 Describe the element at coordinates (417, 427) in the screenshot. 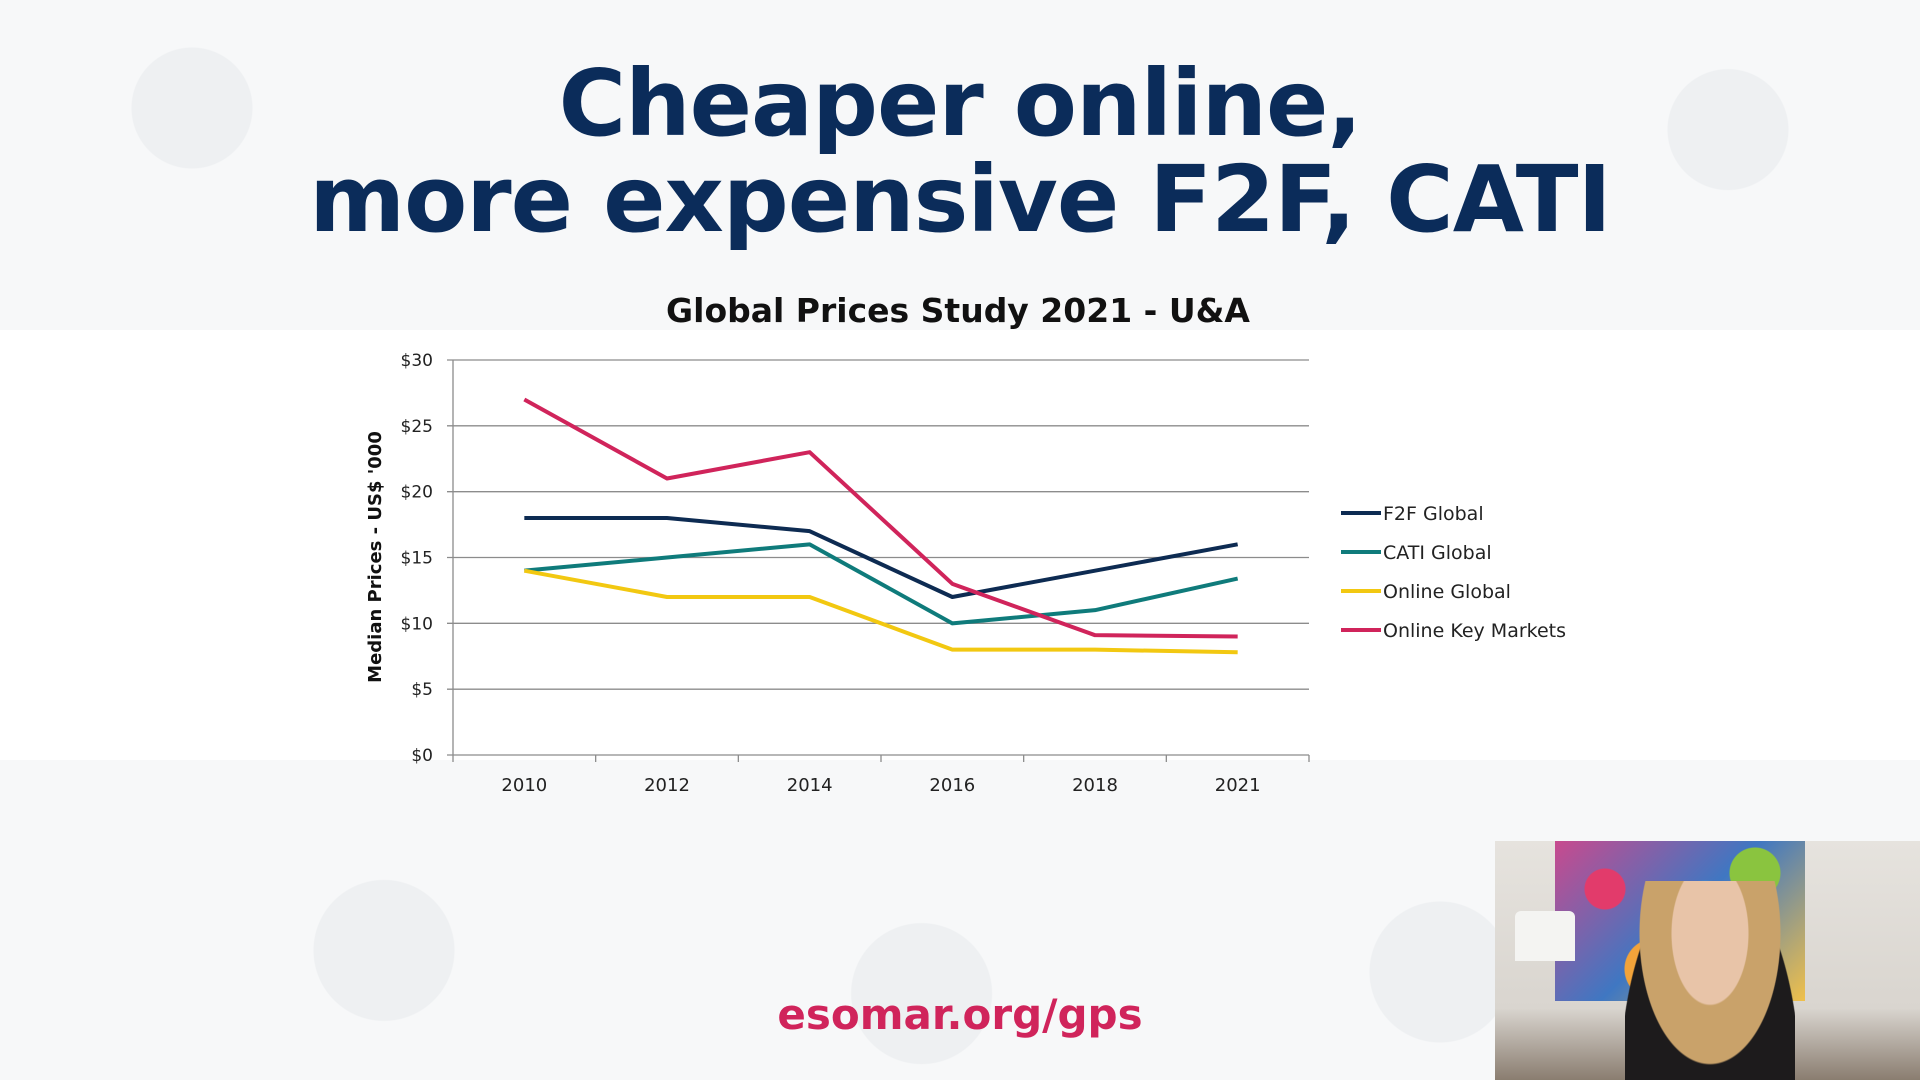

I see `y-tick-label: $25` at that location.